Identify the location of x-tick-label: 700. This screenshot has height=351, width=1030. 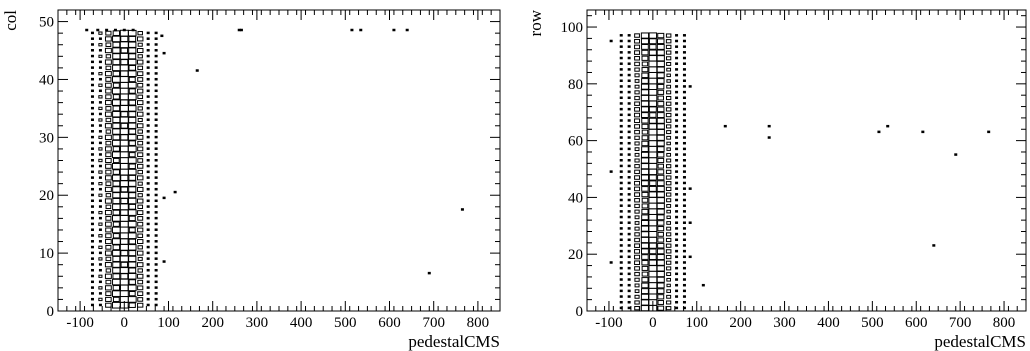
(433, 323).